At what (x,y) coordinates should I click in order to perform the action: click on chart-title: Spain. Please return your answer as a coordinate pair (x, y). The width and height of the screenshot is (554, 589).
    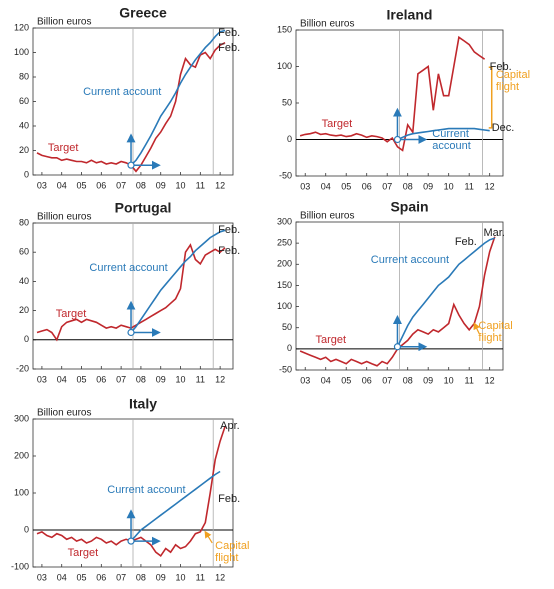
    Looking at the image, I should click on (409, 207).